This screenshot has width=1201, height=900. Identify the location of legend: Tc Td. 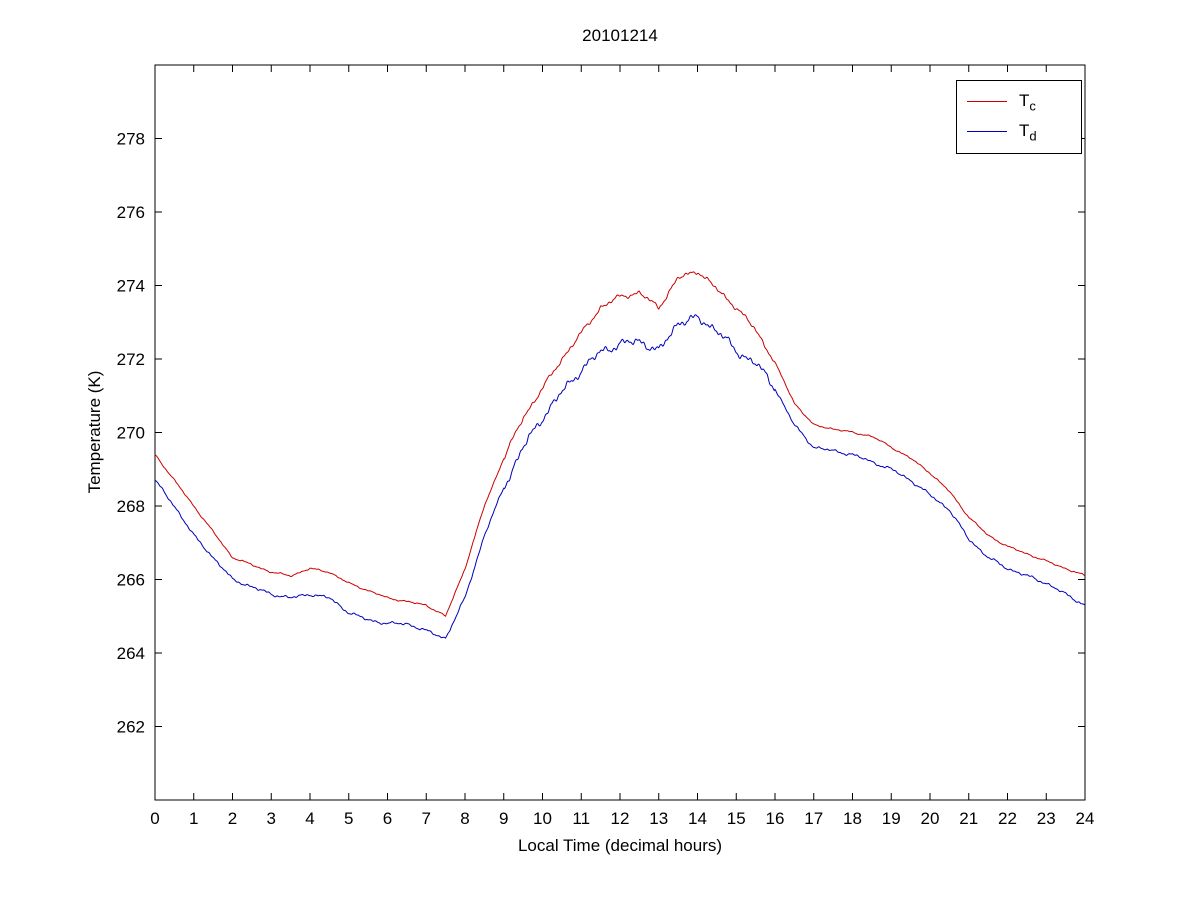
(1019, 117).